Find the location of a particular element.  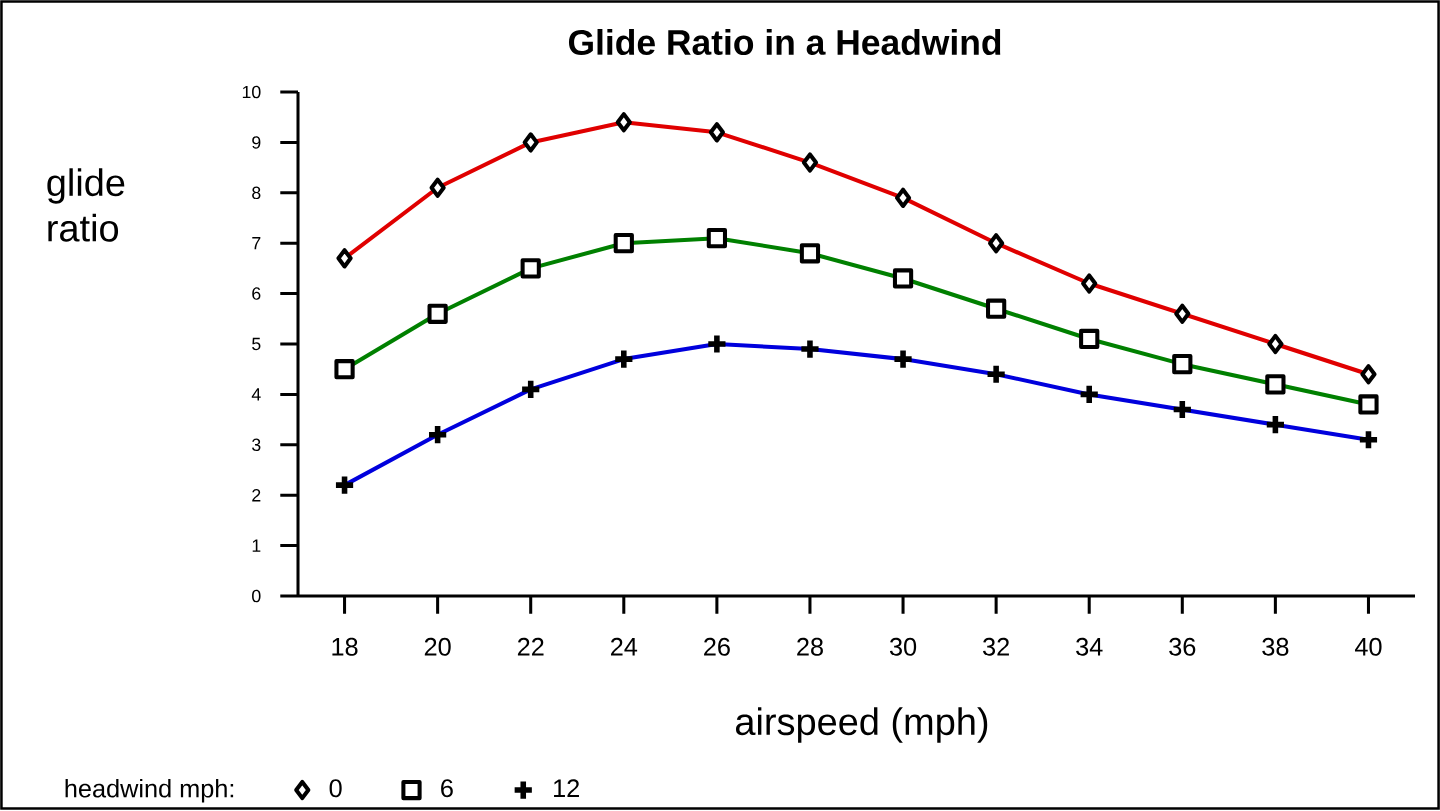

x-tick-label: 24 is located at coordinates (624, 646).